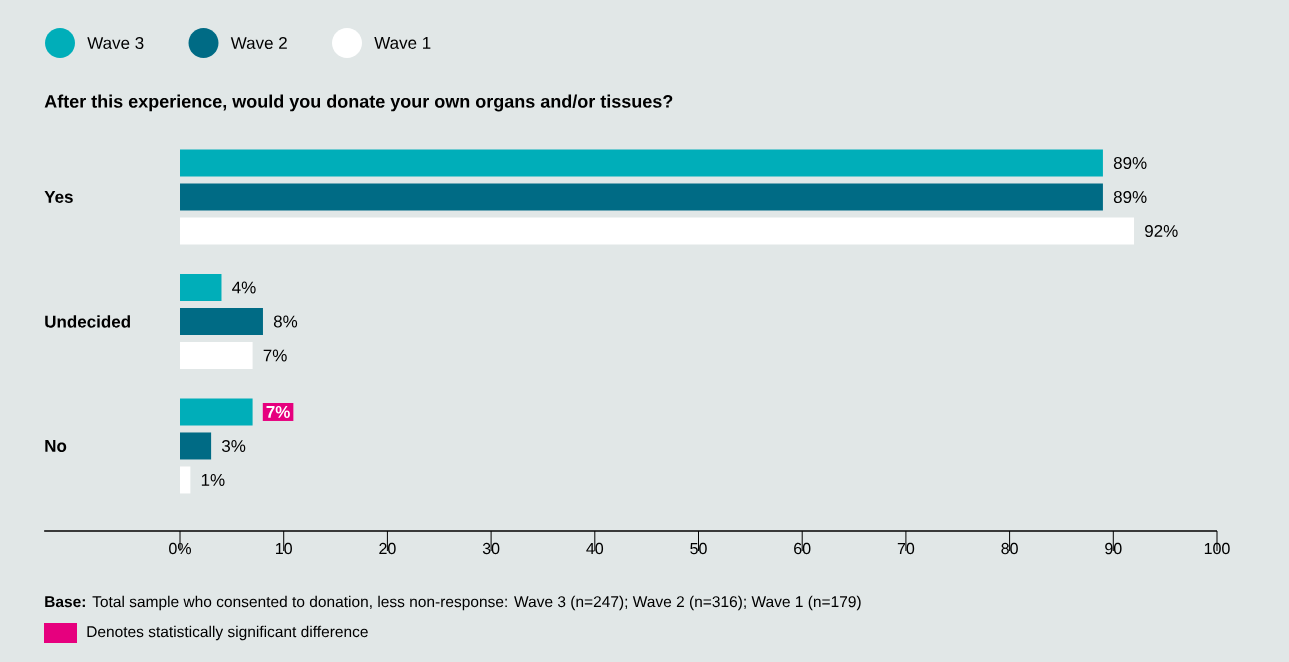 This screenshot has height=662, width=1289. Describe the element at coordinates (387, 548) in the screenshot. I see `x-tick-label: 20` at that location.